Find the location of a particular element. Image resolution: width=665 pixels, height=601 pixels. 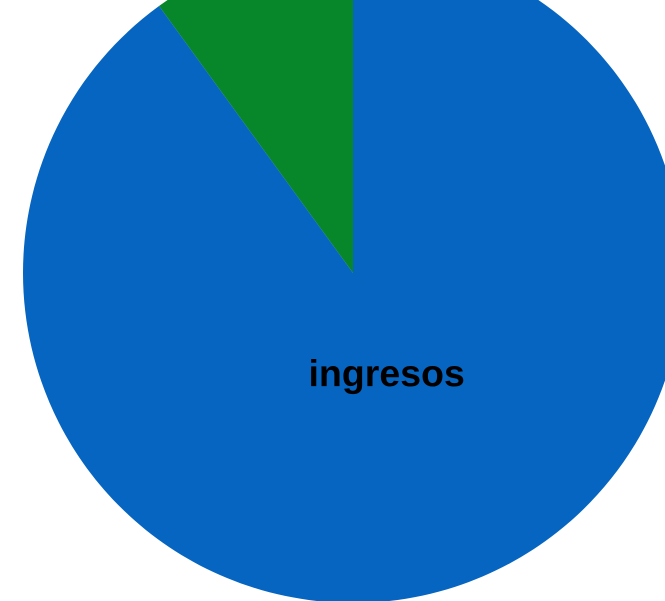

slice-label: ingresos is located at coordinates (387, 376).